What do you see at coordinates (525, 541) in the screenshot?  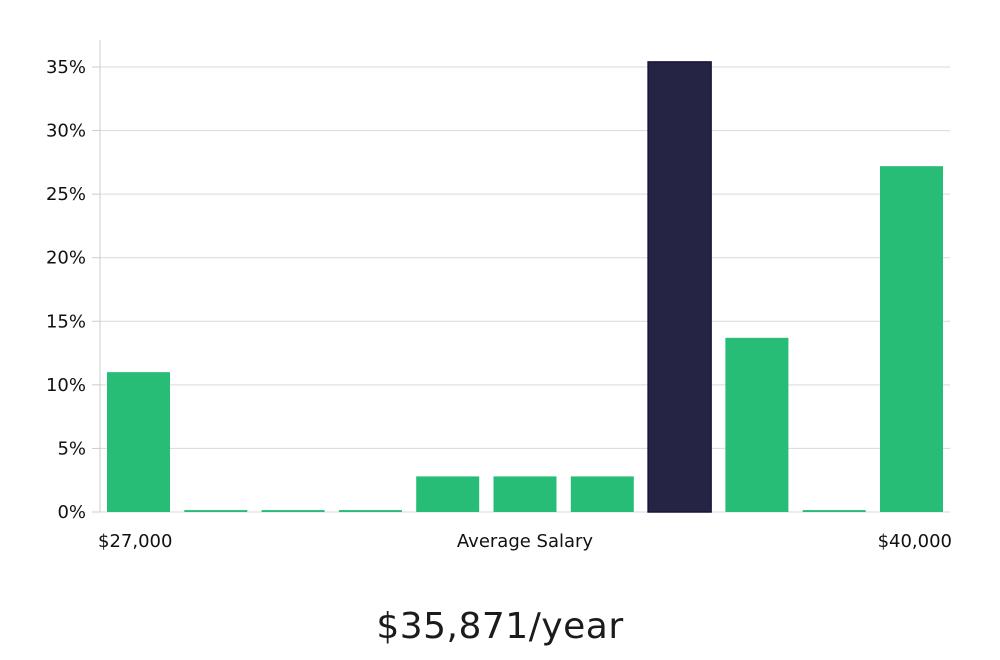 I see `x-axis-title: Average Salary` at bounding box center [525, 541].